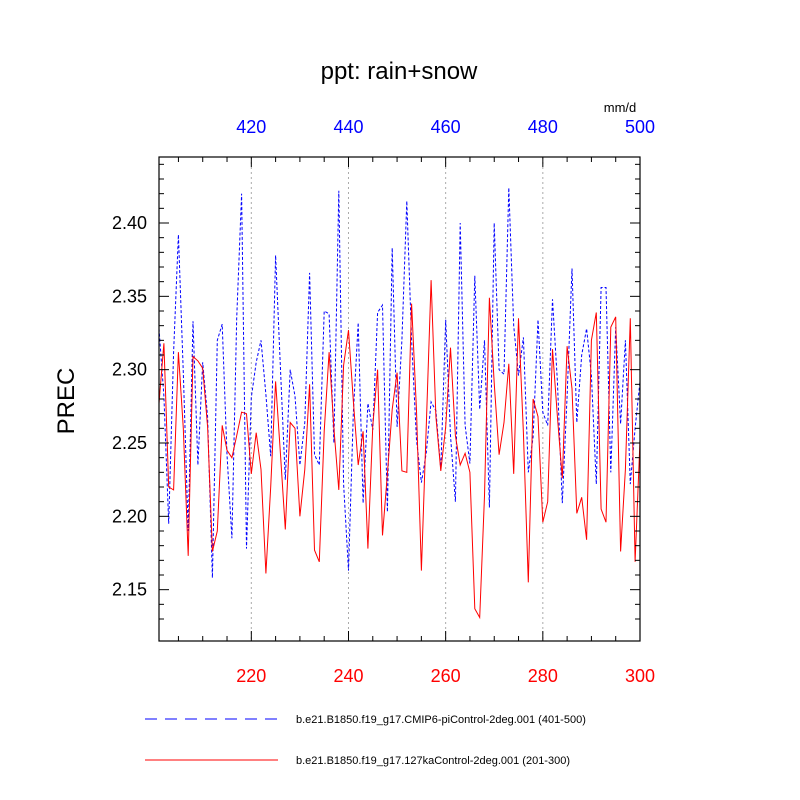 The width and height of the screenshot is (800, 800). What do you see at coordinates (251, 676) in the screenshot?
I see `x-tick-label-bottom: 220` at bounding box center [251, 676].